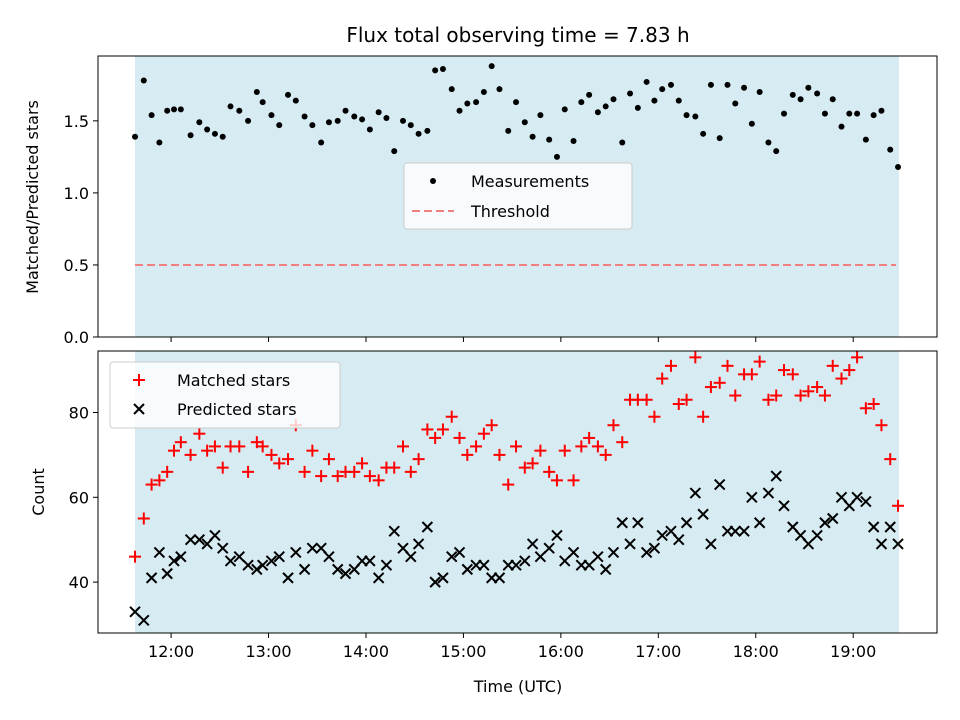  What do you see at coordinates (658, 651) in the screenshot?
I see `bottom-x-tick-label: 17:00` at bounding box center [658, 651].